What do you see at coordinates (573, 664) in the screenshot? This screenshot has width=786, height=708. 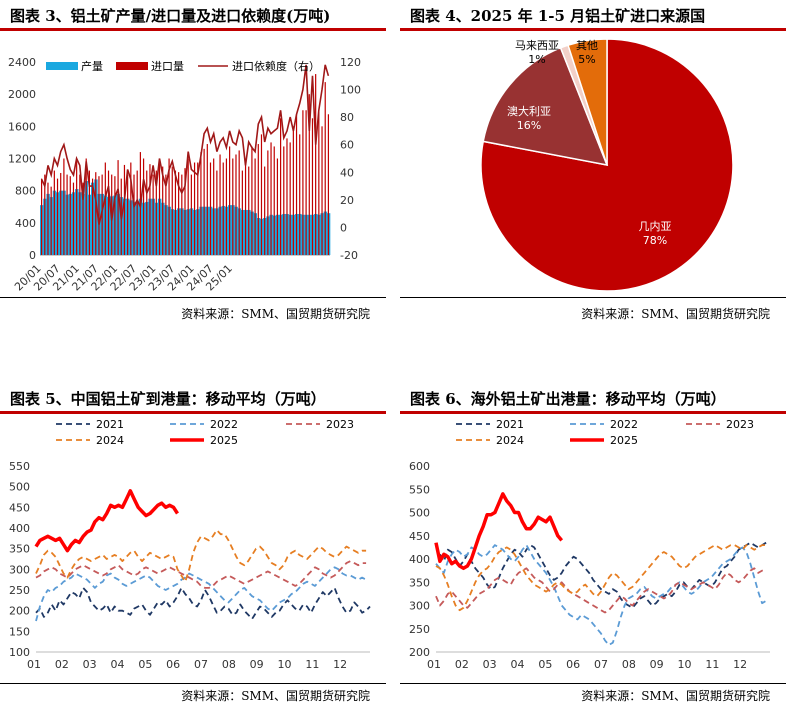 I see `x-tick-label: 06` at bounding box center [573, 664].